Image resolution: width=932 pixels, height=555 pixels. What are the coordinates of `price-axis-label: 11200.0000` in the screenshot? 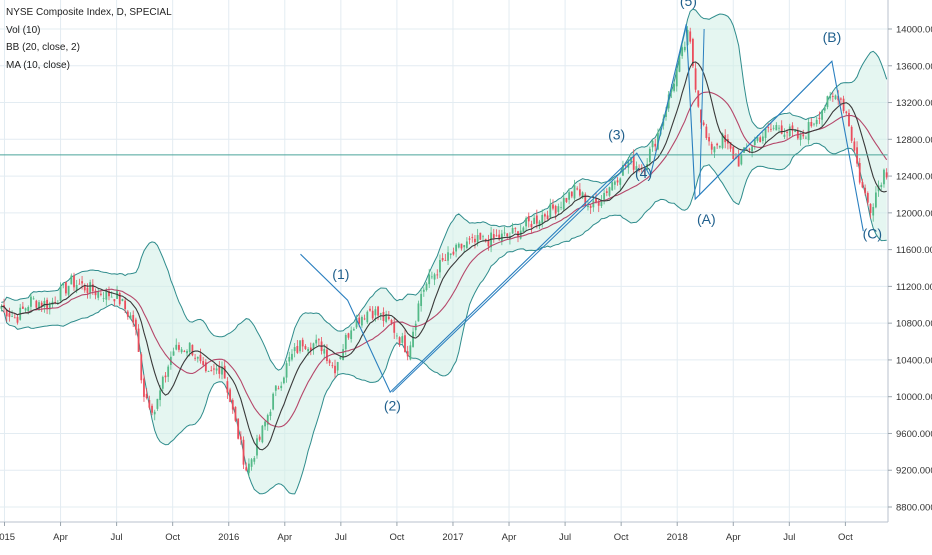 It's located at (914, 287).